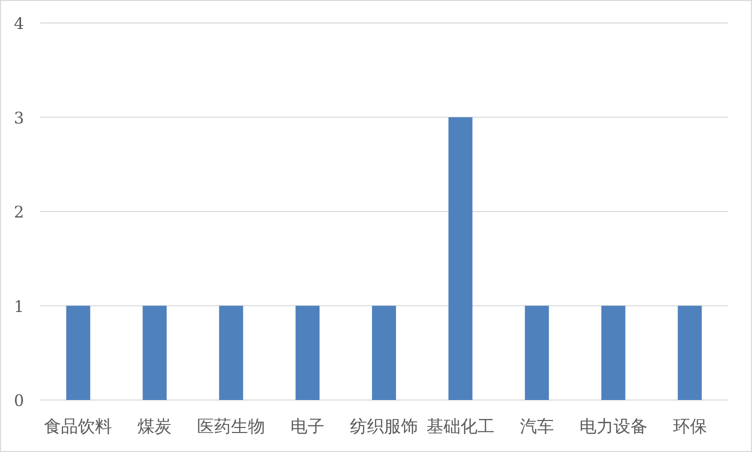  Describe the element at coordinates (537, 427) in the screenshot. I see `x-tick-label: 汽车` at that location.